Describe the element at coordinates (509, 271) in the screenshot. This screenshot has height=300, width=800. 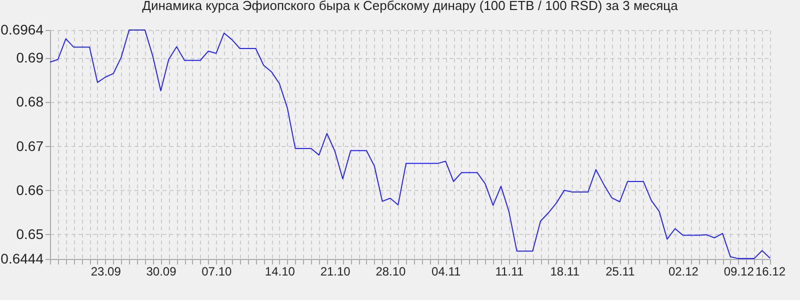
I see `x-tick-label: 11.11` at that location.